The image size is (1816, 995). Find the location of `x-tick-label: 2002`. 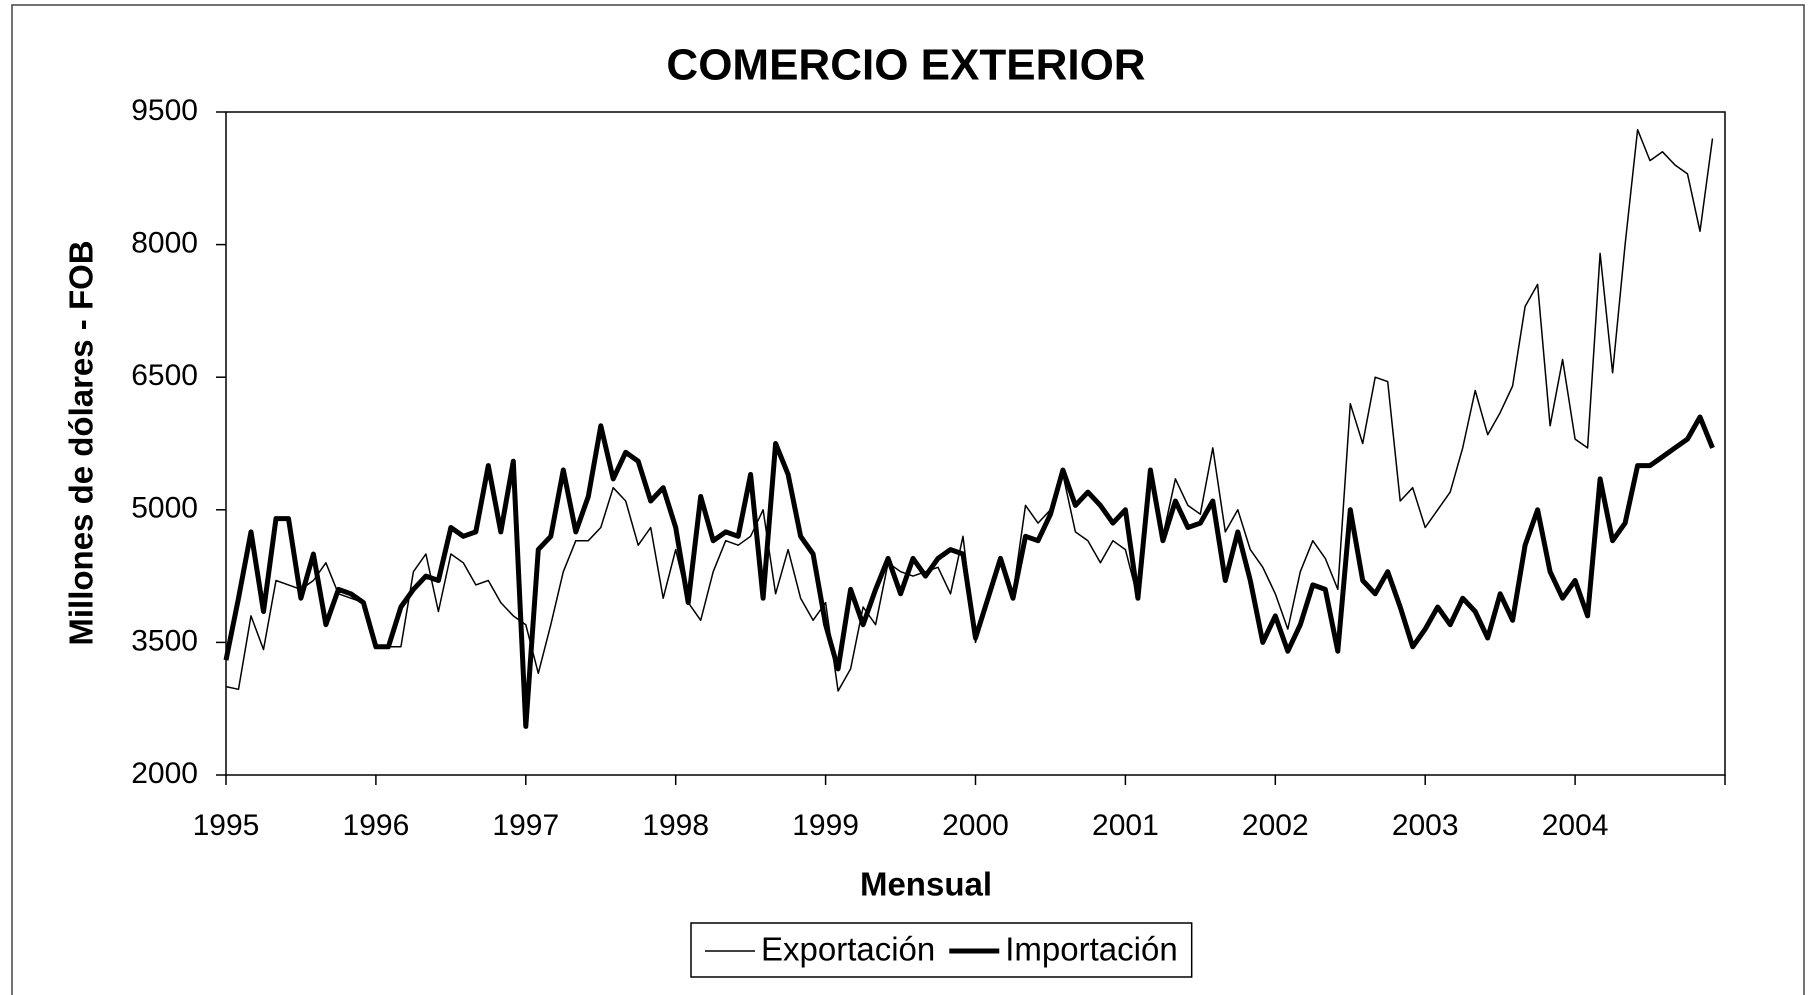

x-tick-label: 2002 is located at coordinates (1275, 825).